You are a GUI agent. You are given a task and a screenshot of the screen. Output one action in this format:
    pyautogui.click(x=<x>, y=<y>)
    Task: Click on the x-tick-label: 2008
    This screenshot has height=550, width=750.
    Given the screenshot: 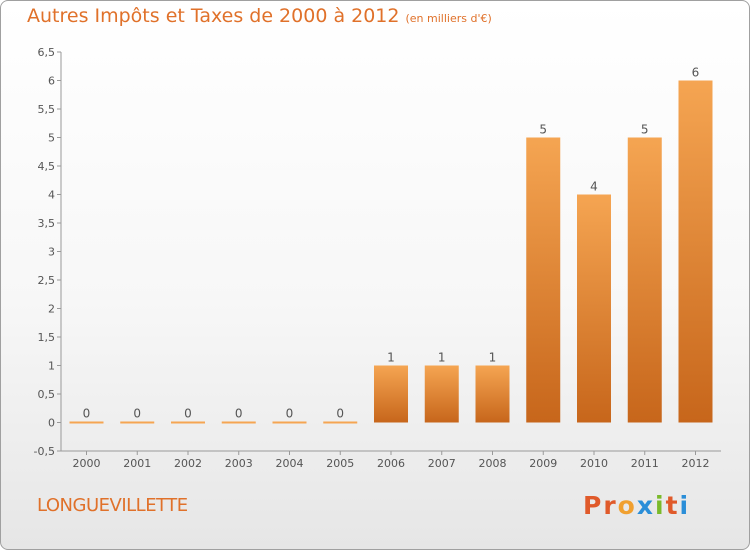 What is the action you would take?
    pyautogui.click(x=493, y=463)
    